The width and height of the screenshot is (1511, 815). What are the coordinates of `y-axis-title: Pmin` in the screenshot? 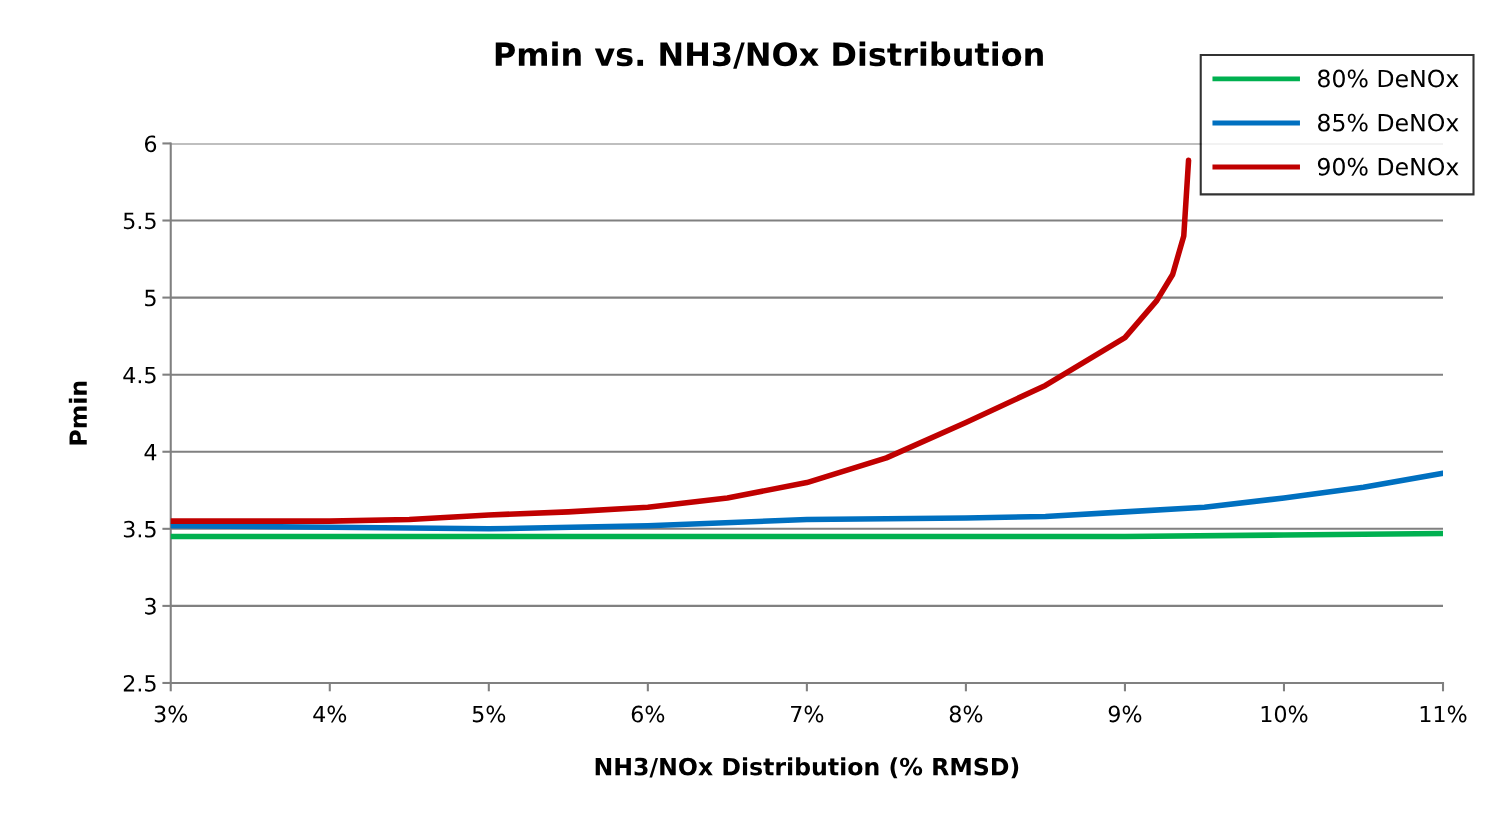 It's located at (77, 413).